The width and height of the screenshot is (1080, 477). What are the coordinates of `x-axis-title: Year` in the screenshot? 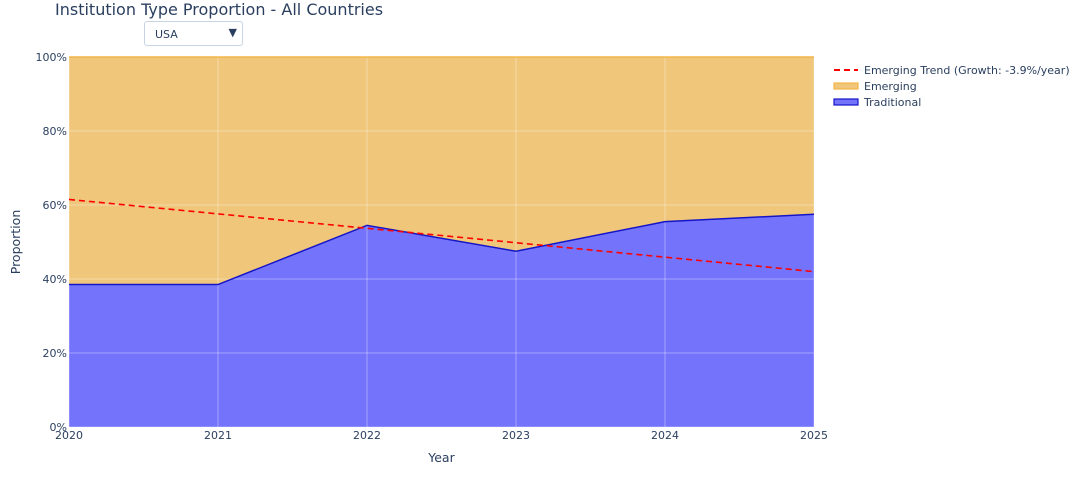 It's located at (441, 457).